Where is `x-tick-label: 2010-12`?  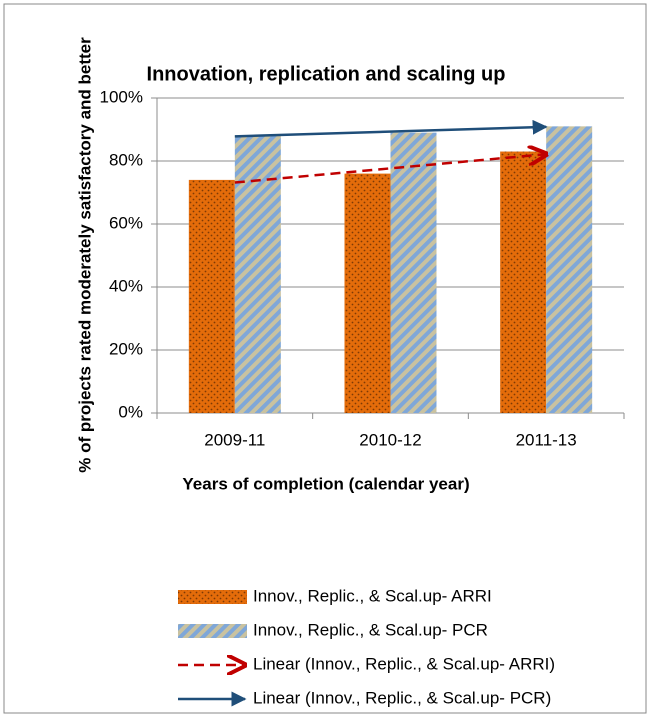 x-tick-label: 2010-12 is located at coordinates (390, 439).